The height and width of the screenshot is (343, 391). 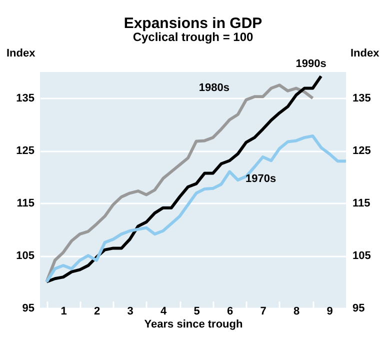 I want to click on series-label: 1970s, so click(x=261, y=178).